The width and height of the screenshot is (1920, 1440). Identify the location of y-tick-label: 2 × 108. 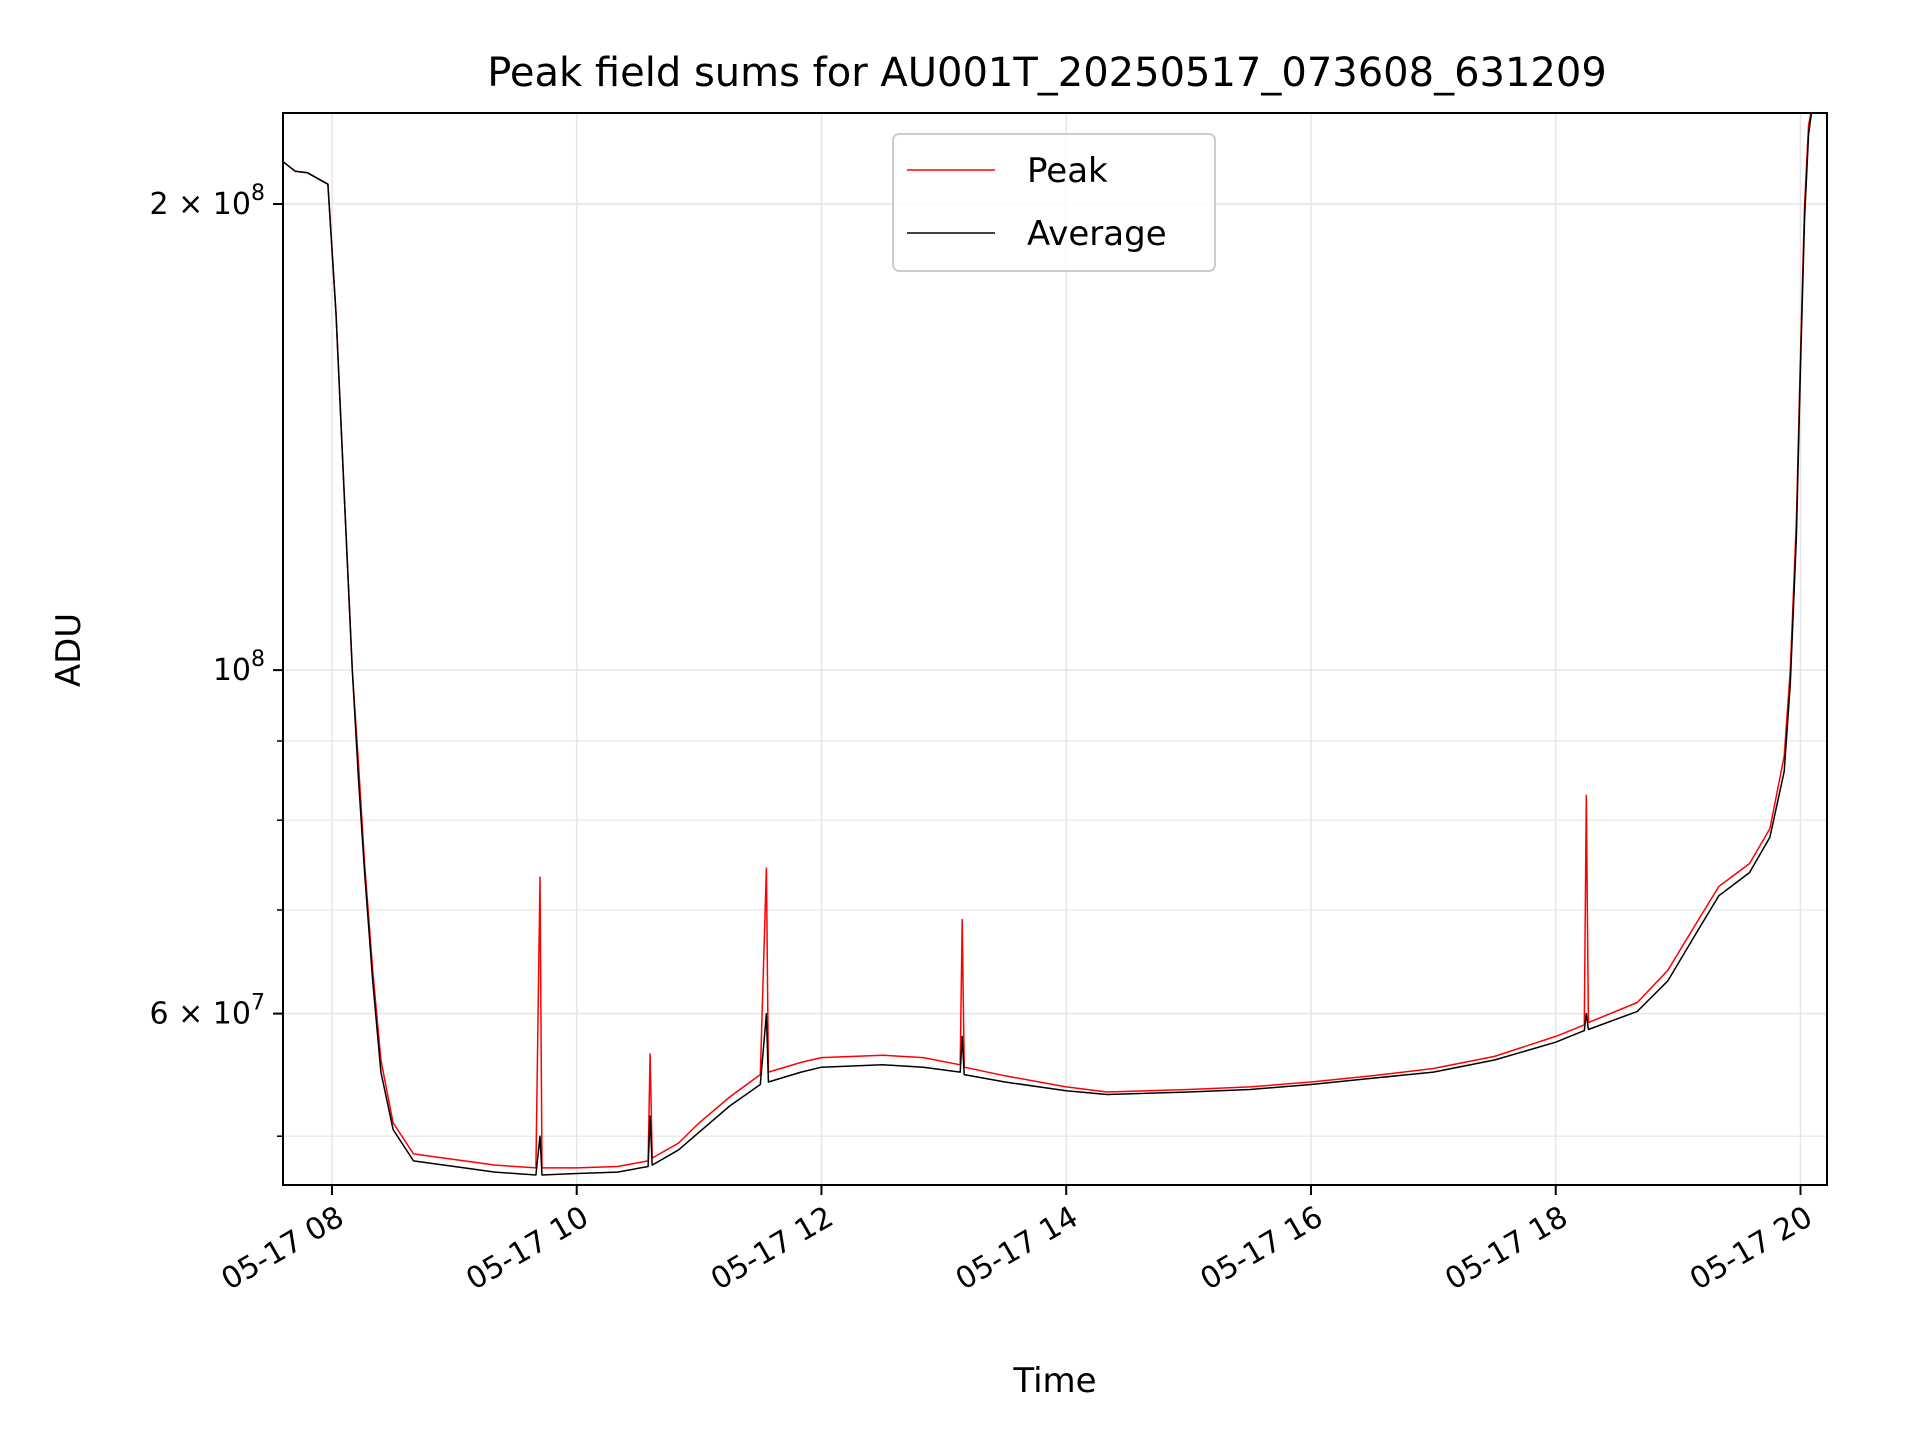
(207, 201).